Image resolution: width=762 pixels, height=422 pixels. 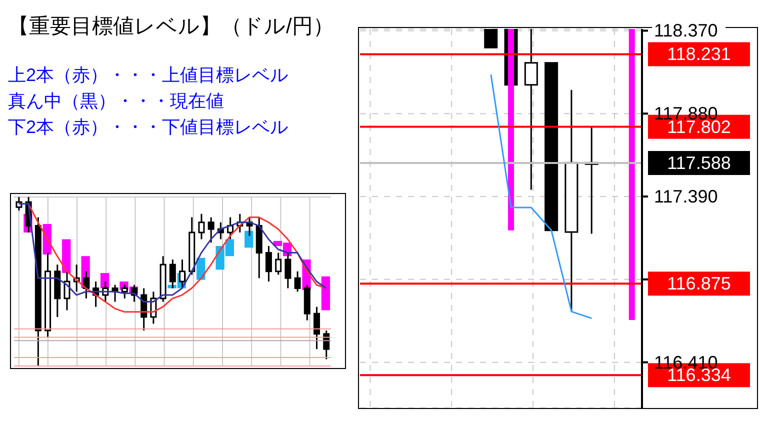 I want to click on text: 上2本（赤）・・・上値目標レベル, so click(x=149, y=75).